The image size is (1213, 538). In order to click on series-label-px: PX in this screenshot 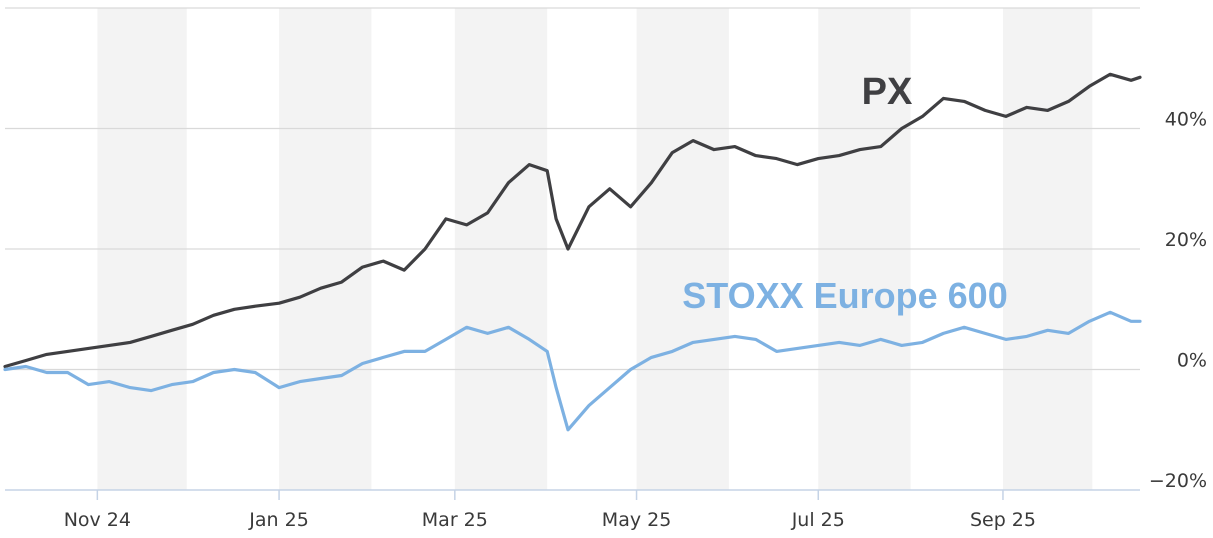, I will do `click(887, 92)`.